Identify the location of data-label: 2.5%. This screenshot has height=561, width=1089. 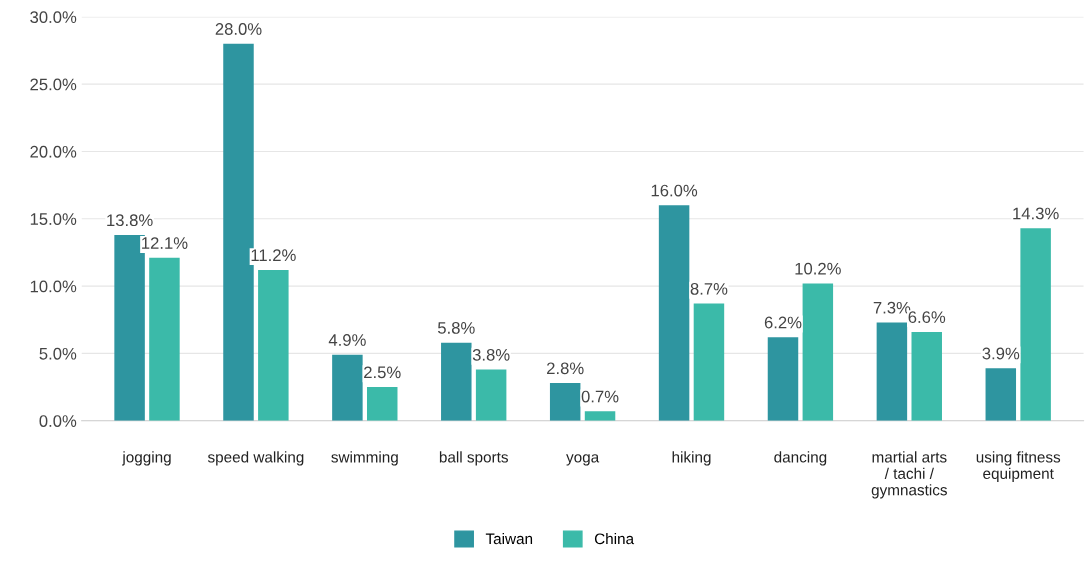
(382, 372).